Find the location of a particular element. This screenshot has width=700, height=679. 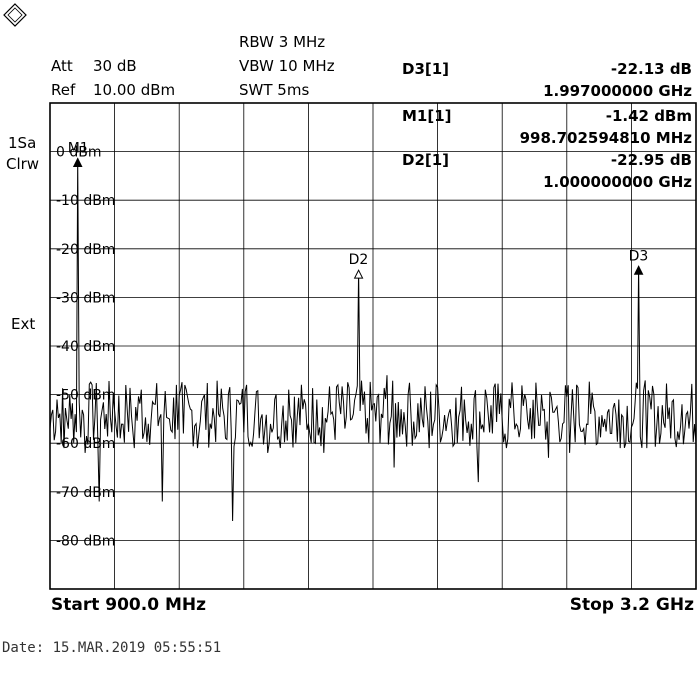

marker-d3-value: -22.13 dB is located at coordinates (651, 69).